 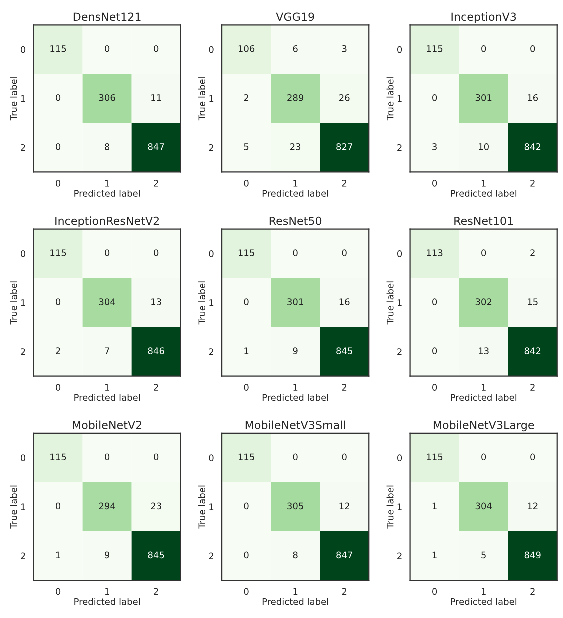 What do you see at coordinates (156, 351) in the screenshot?
I see `data-label: 846` at bounding box center [156, 351].